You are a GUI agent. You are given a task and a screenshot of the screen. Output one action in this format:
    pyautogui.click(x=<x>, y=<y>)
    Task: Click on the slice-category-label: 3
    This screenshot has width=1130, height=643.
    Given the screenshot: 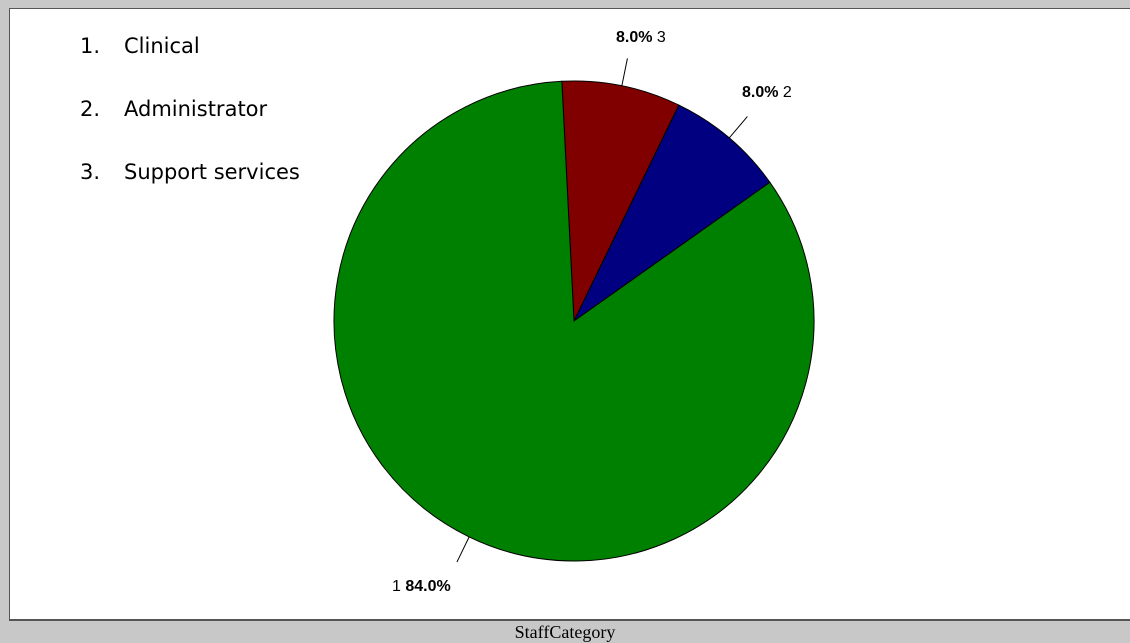 What is the action you would take?
    pyautogui.click(x=661, y=37)
    